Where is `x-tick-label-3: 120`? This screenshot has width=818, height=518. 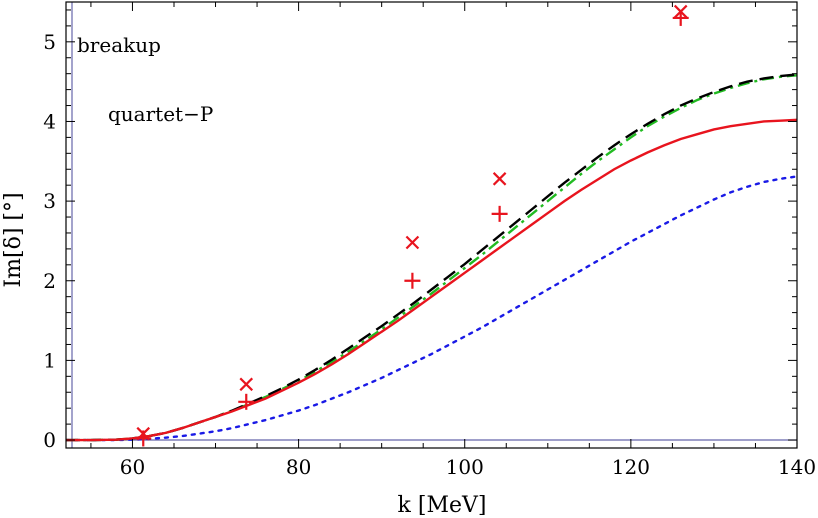 x-tick-label-3: 120 is located at coordinates (631, 467).